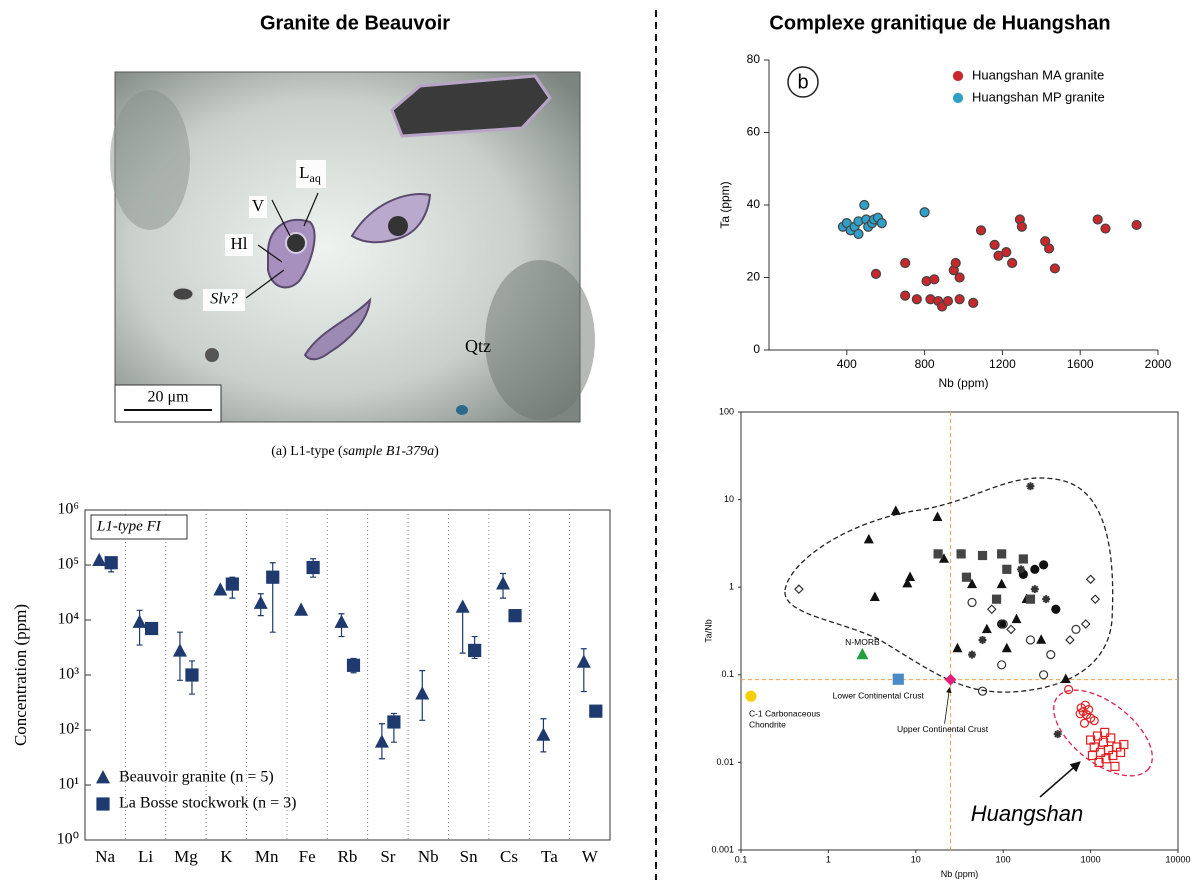 The image size is (1204, 885). Describe the element at coordinates (68, 619) in the screenshot. I see `y-tick-label: 10⁴` at that location.